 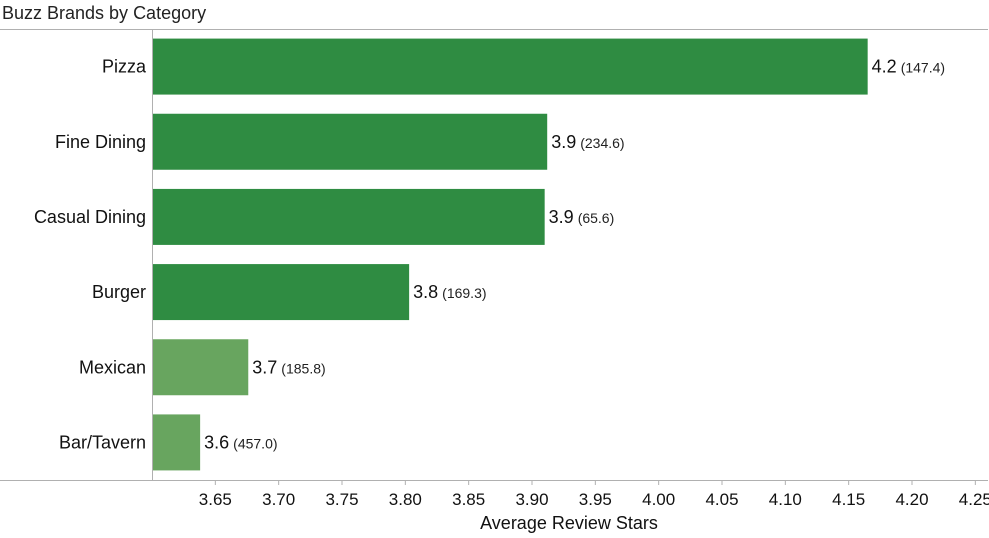 I want to click on x-tick-label: 3.85, so click(x=468, y=499).